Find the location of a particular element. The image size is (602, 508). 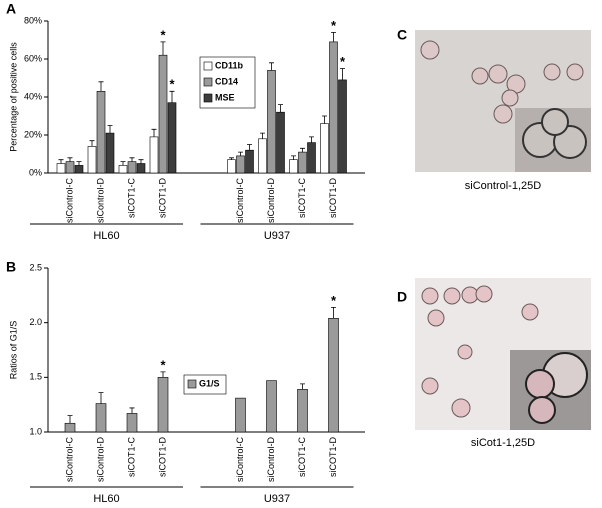

y-tick-label: 0% is located at coordinates (35, 172).